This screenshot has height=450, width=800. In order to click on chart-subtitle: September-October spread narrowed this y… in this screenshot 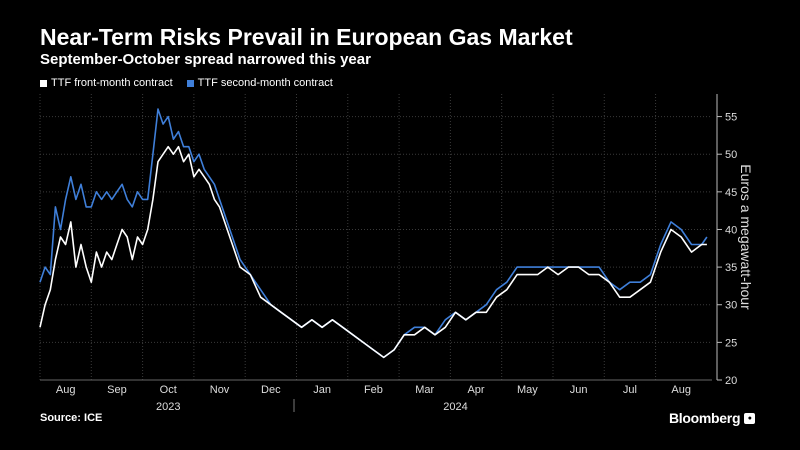, I will do `click(205, 59)`.